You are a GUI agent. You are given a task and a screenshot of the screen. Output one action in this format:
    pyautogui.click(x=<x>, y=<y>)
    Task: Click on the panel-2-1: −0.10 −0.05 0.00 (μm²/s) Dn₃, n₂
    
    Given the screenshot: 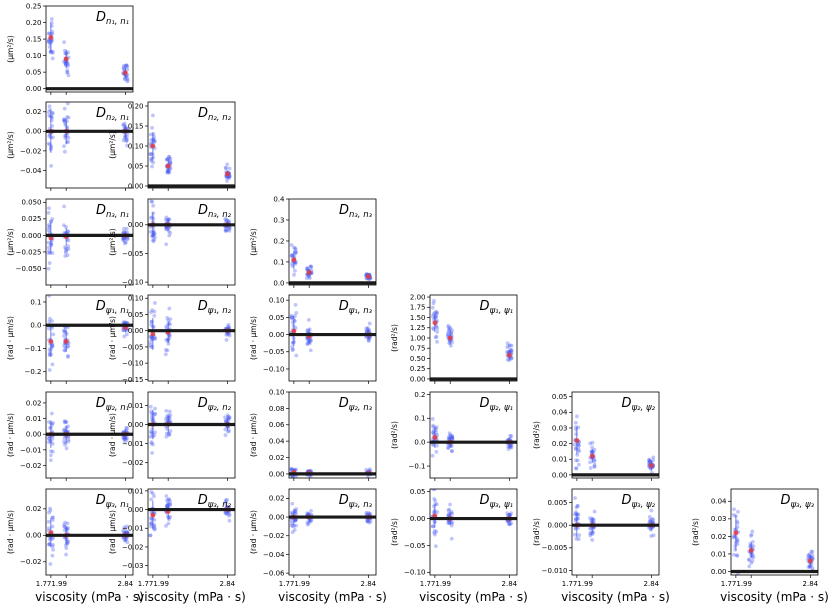 What is the action you would take?
    pyautogui.click(x=172, y=243)
    